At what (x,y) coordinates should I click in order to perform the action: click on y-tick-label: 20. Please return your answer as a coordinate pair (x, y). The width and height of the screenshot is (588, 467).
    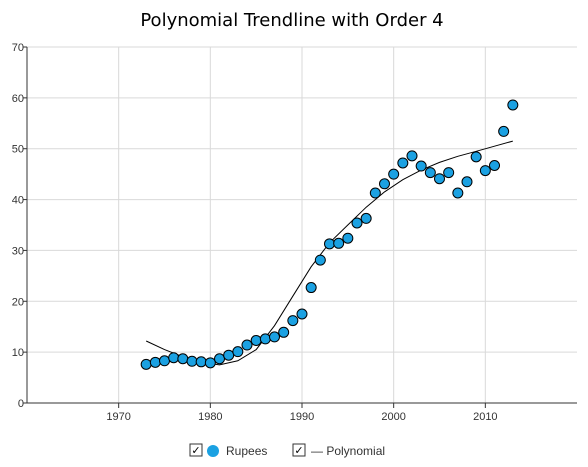
    Looking at the image, I should click on (18, 302).